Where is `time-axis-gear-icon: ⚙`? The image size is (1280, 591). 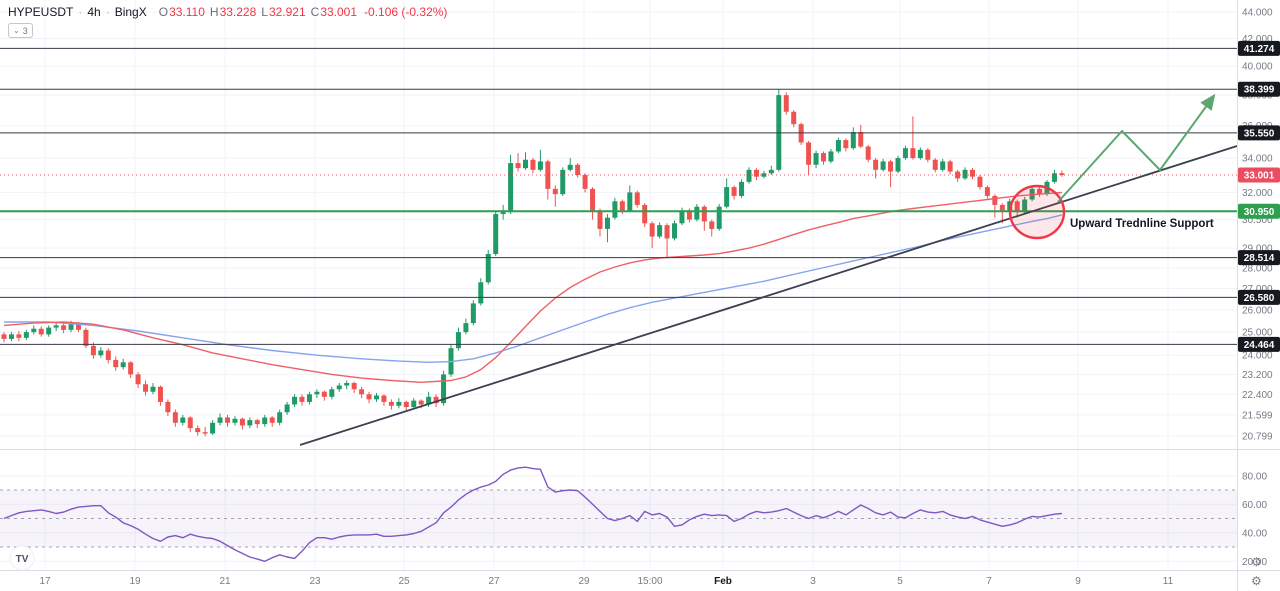
time-axis-gear-icon: ⚙ is located at coordinates (1256, 581).